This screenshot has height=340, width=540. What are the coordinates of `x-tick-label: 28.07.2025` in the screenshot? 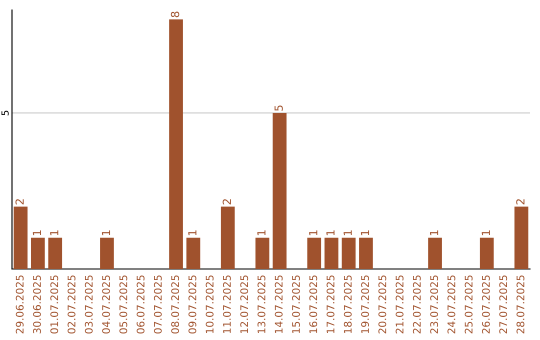 It's located at (520, 304).